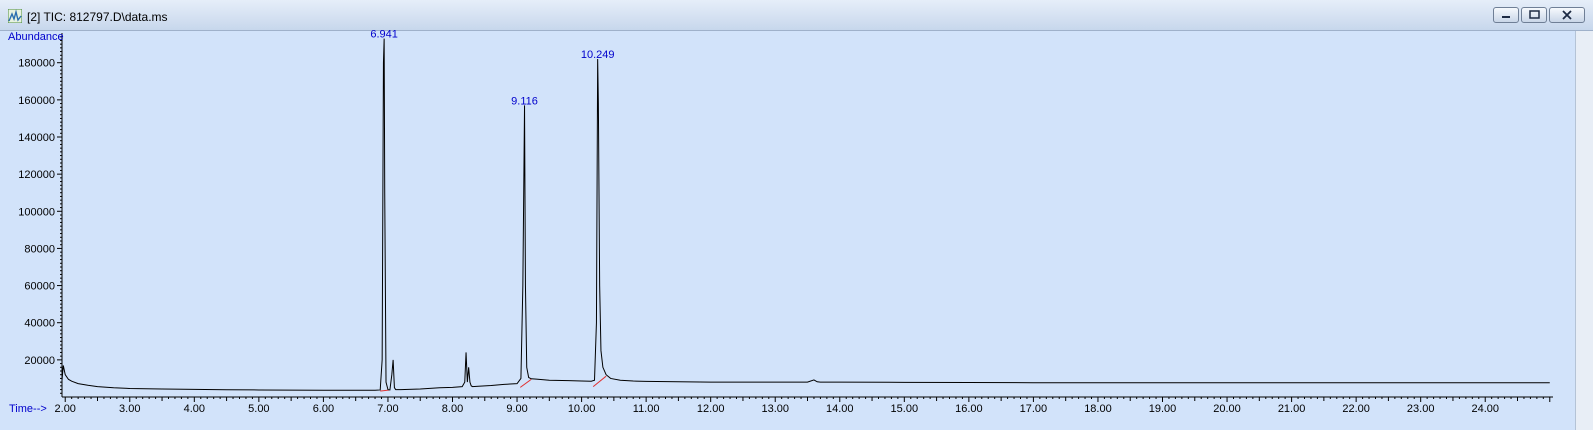 This screenshot has width=1593, height=430. I want to click on x-tick-label: 5.00, so click(258, 409).